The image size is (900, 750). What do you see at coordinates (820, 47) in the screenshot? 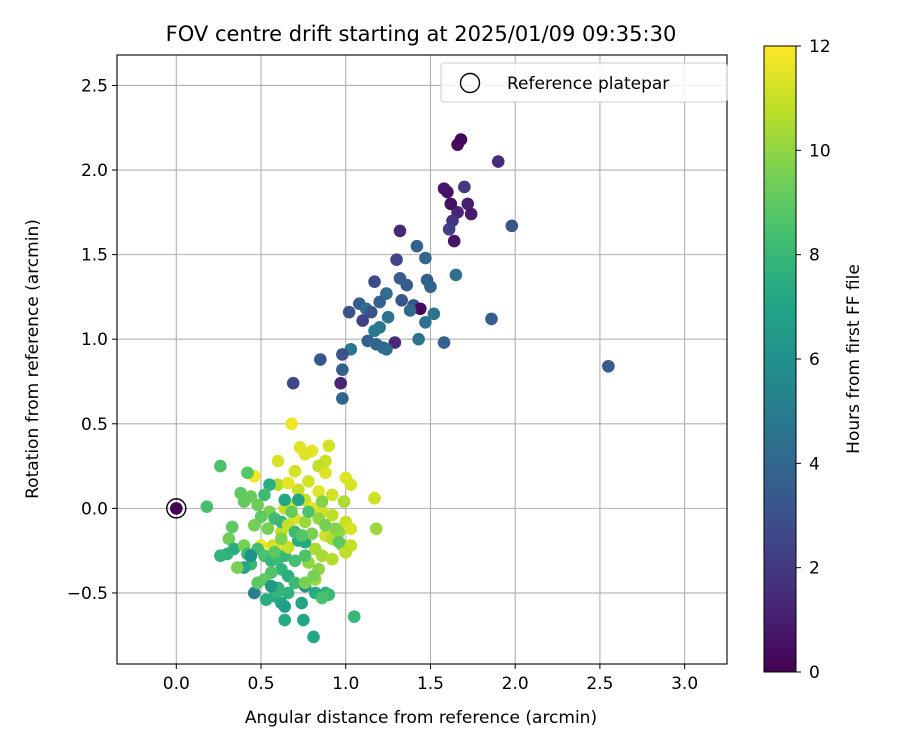
I see `colorbar-tick-label: 12` at bounding box center [820, 47].